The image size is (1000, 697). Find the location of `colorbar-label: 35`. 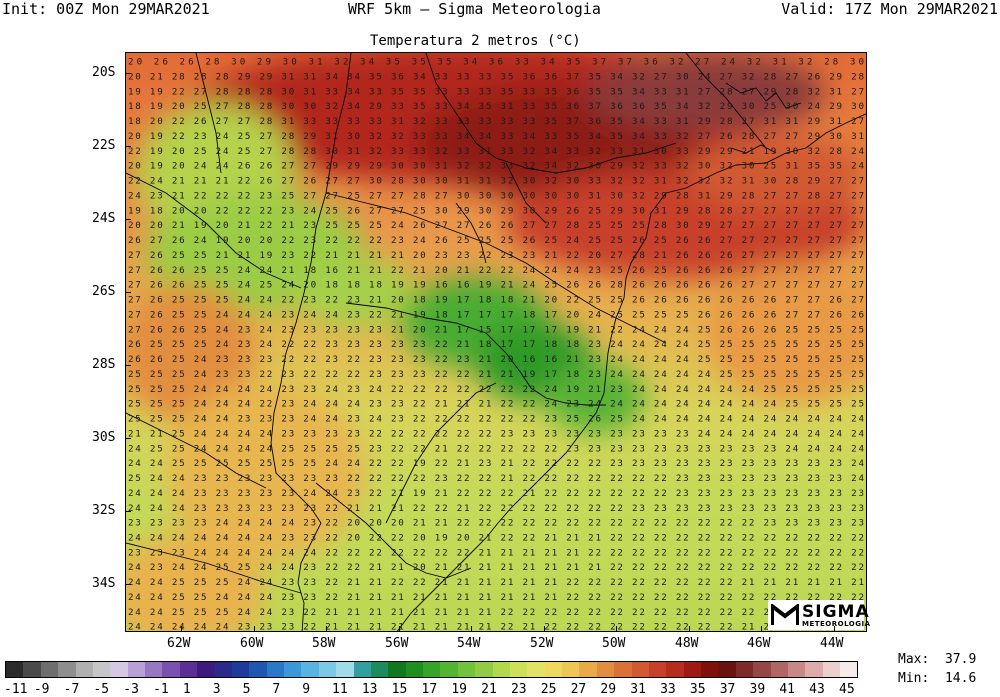

colorbar-label: 35 is located at coordinates (697, 689).